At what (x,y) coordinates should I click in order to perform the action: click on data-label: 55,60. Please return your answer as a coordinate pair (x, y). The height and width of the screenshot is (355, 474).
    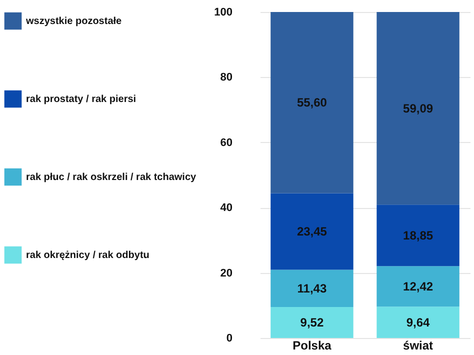
    Looking at the image, I should click on (312, 103).